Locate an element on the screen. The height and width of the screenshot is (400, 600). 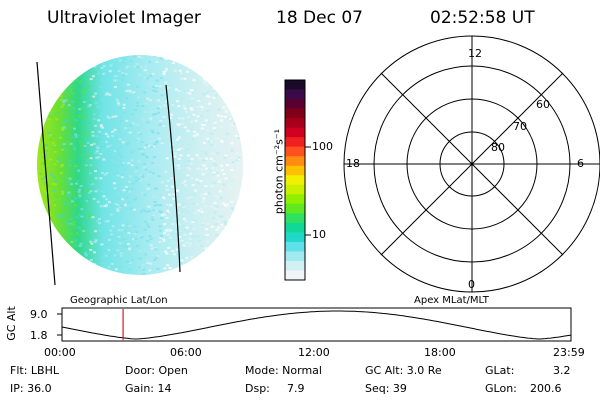
glat-value: 3.2 is located at coordinates (562, 370).